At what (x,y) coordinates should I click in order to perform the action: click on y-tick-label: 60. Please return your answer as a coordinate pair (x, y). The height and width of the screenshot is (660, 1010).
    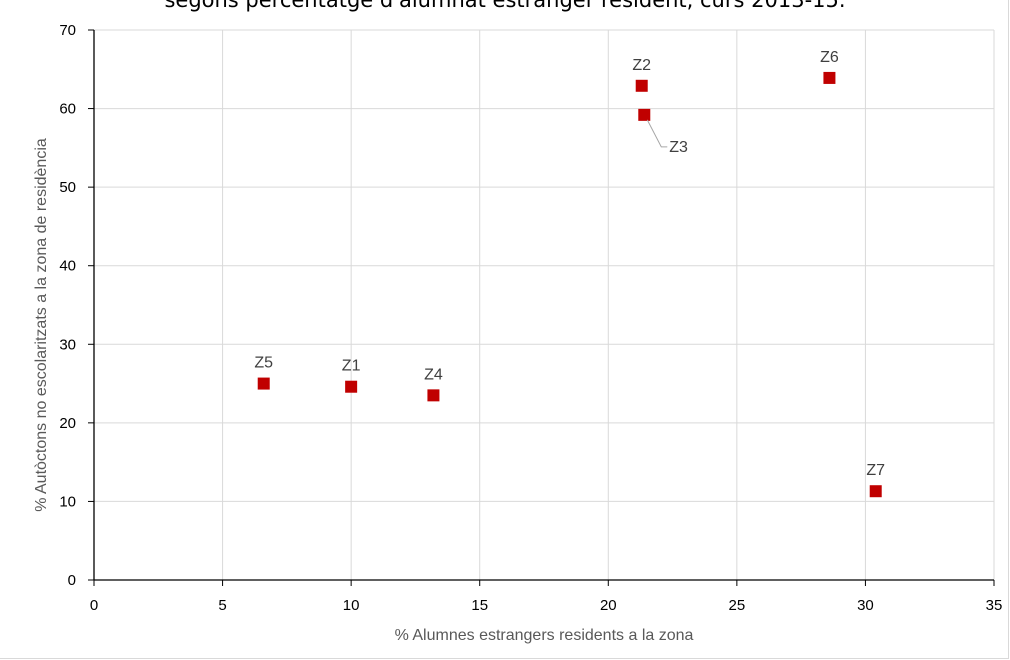
    Looking at the image, I should click on (67, 109).